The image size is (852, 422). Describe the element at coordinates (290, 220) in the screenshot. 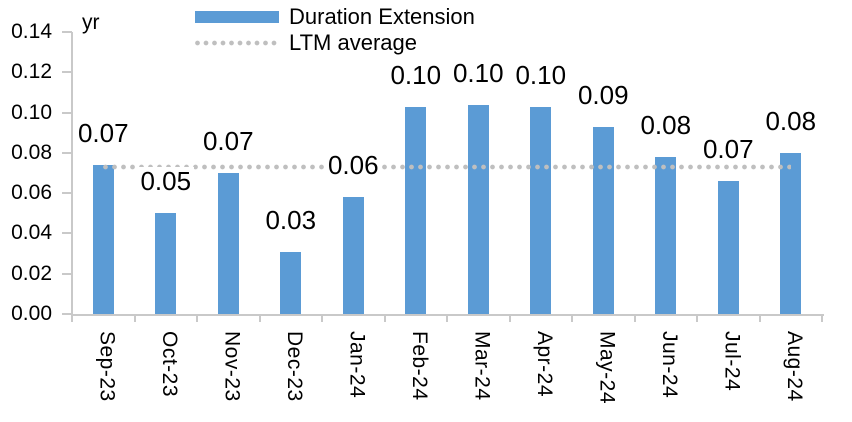

I see `data-label: 0.03` at that location.